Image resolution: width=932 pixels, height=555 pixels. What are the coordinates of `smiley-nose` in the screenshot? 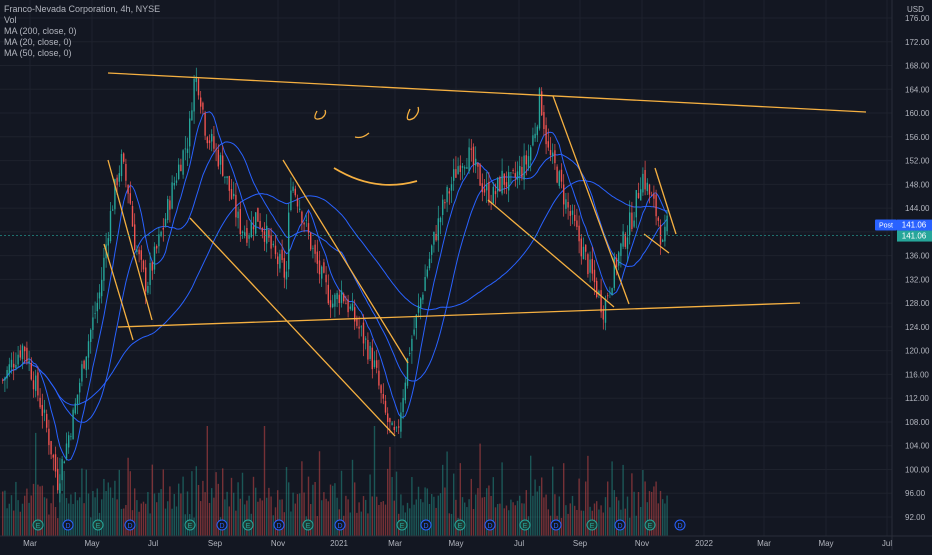 It's located at (362, 135).